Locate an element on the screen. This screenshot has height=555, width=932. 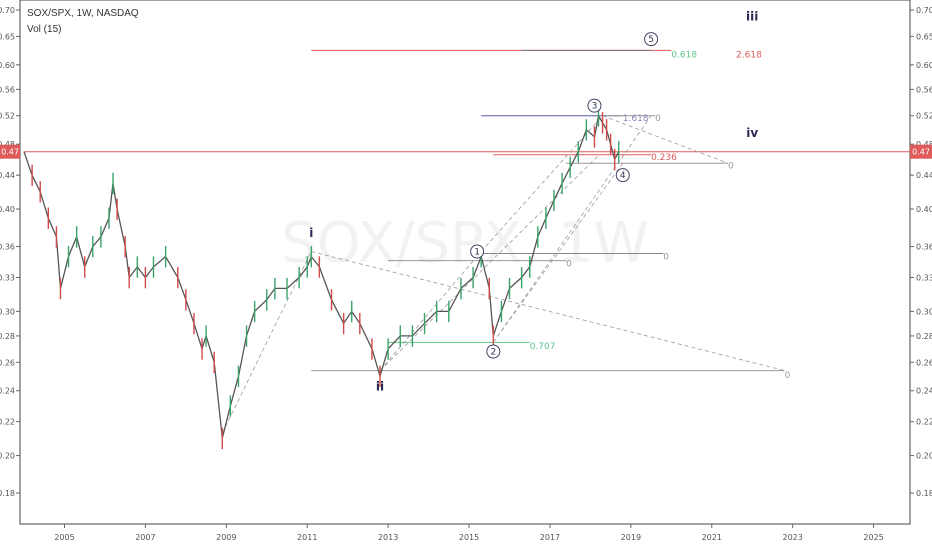
x-tick-label: 2013 is located at coordinates (388, 537).